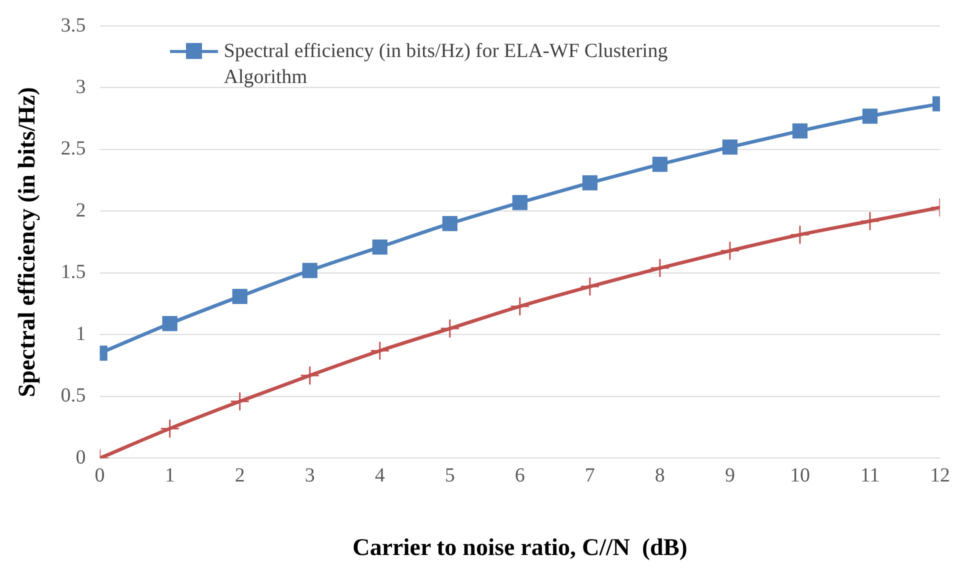  What do you see at coordinates (169, 475) in the screenshot?
I see `x-tick-label: 1` at bounding box center [169, 475].